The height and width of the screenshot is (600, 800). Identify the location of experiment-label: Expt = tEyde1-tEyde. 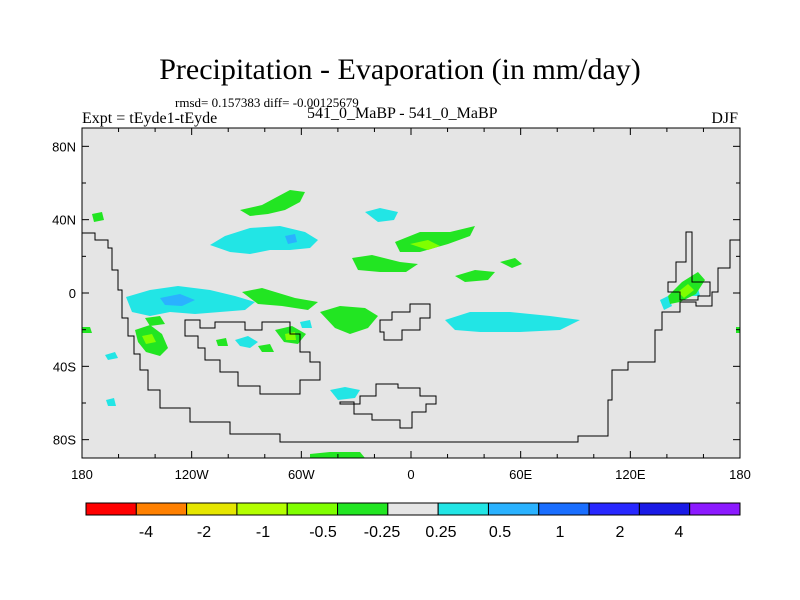
(150, 118).